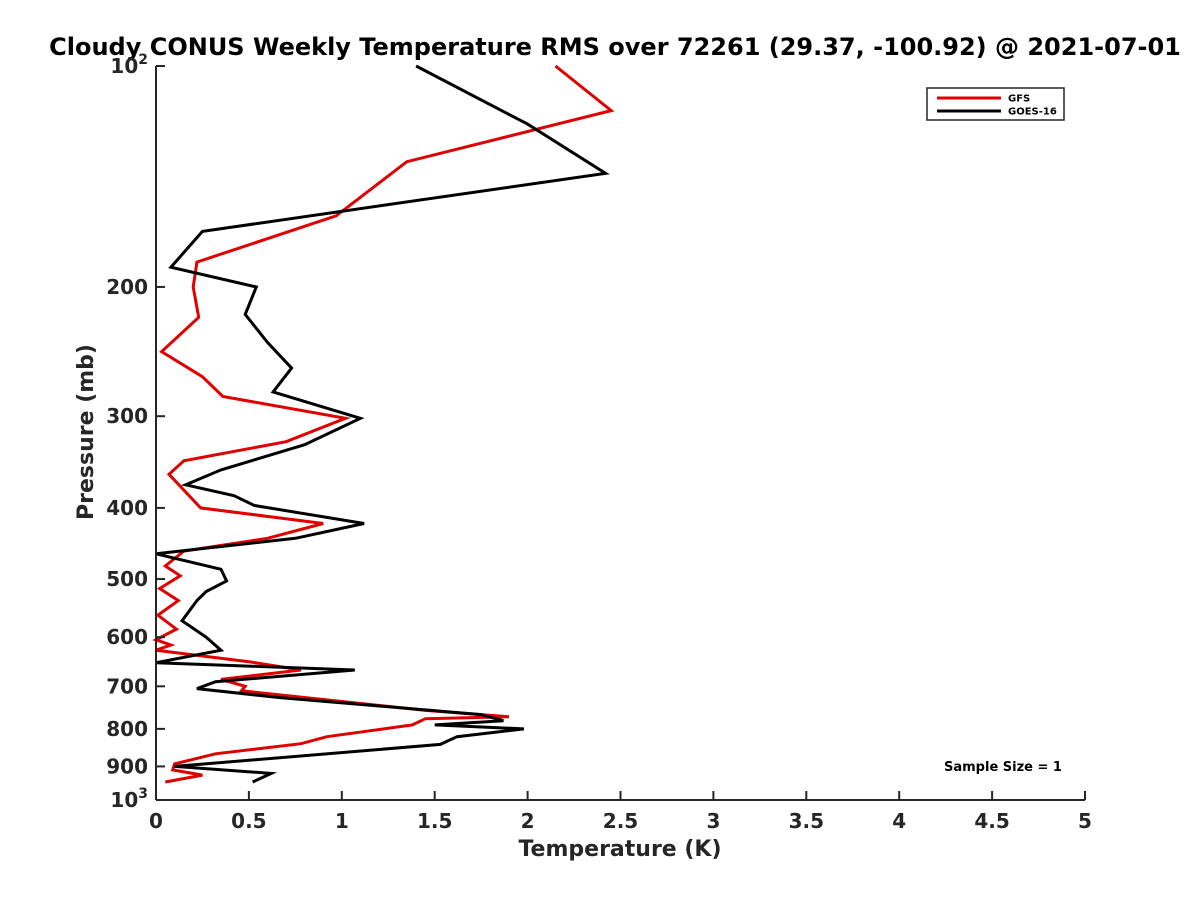 The height and width of the screenshot is (900, 1200). I want to click on y-axis-ticks: 10² 200 300 400 500 600 700 800 900 10³, so click(135, 432).